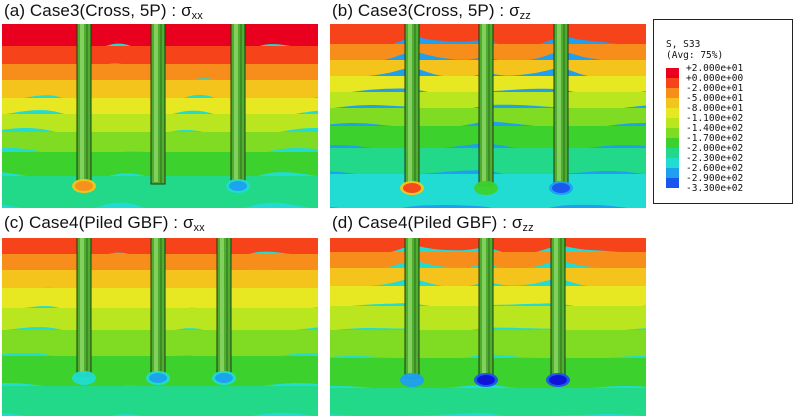  I want to click on legend-label: -2.000e+02, so click(715, 148).